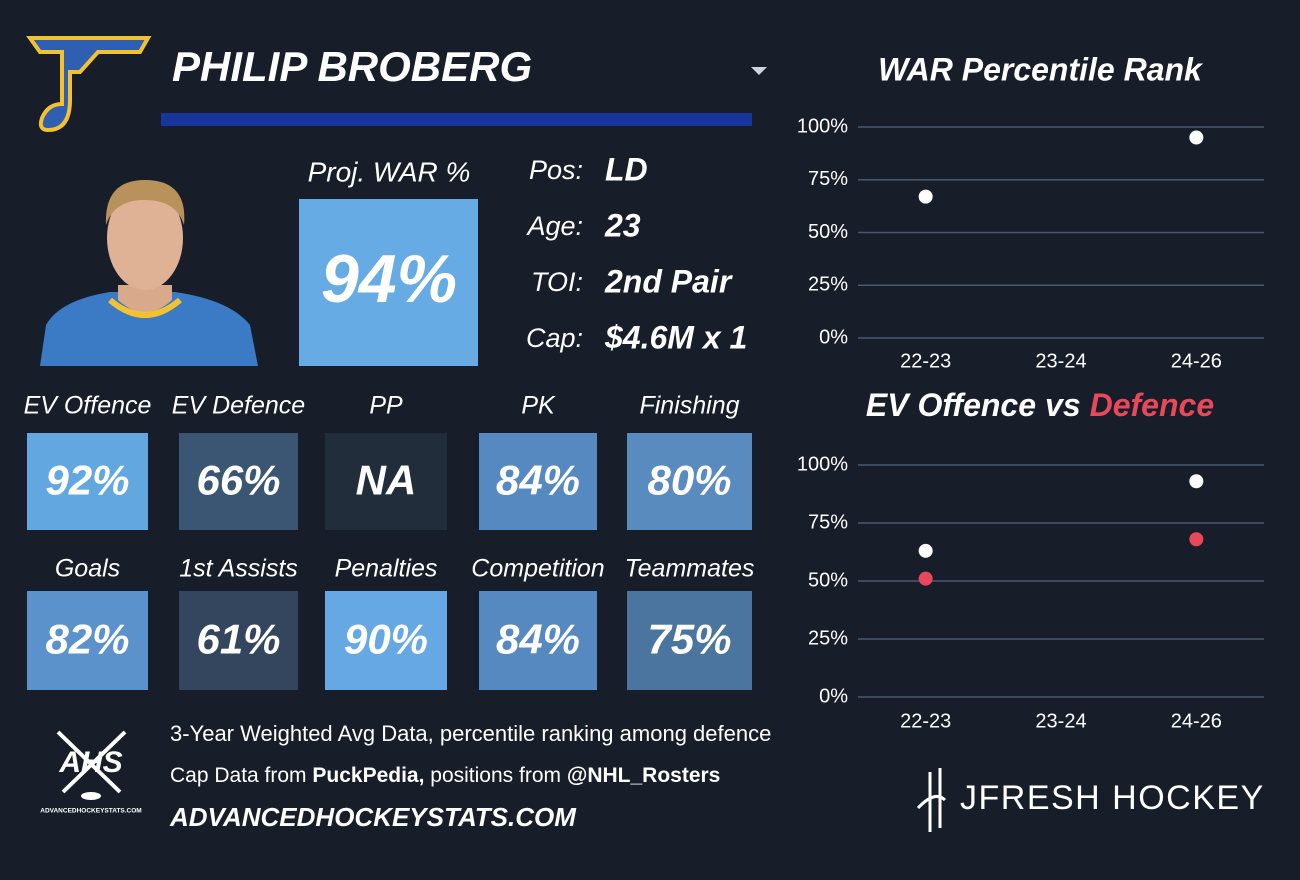 This screenshot has width=1300, height=880. Describe the element at coordinates (557, 282) in the screenshot. I see `info-label: TOI:` at that location.